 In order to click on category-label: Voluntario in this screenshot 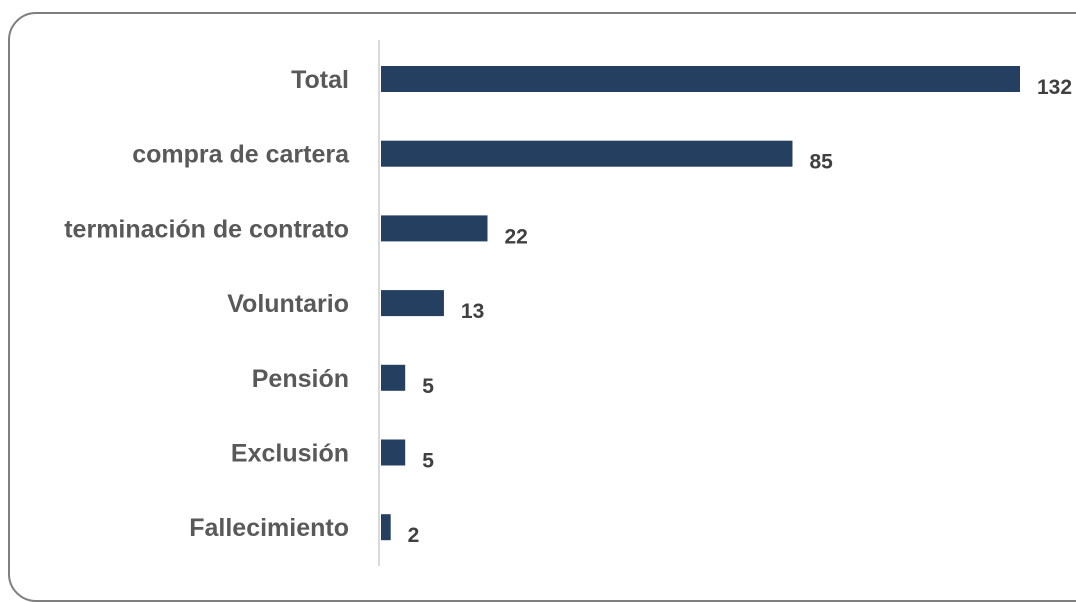, I will do `click(288, 304)`.